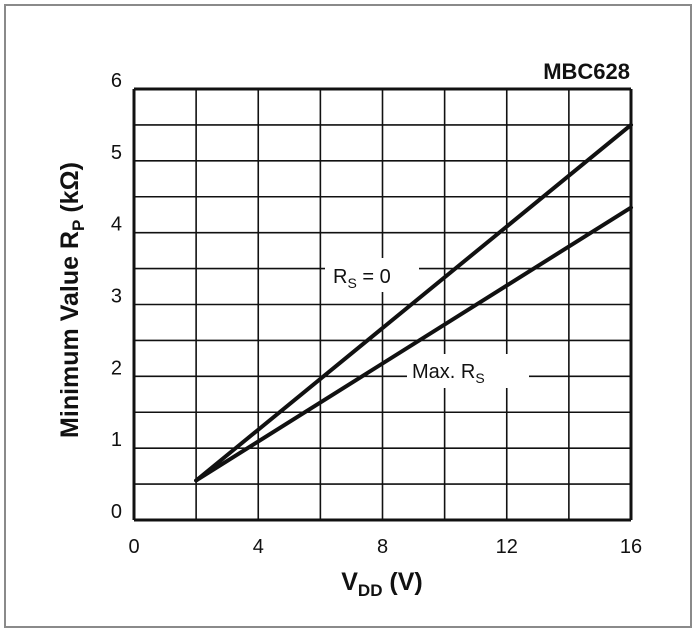 This screenshot has height=633, width=698. I want to click on y-tick-label: 3, so click(116, 297).